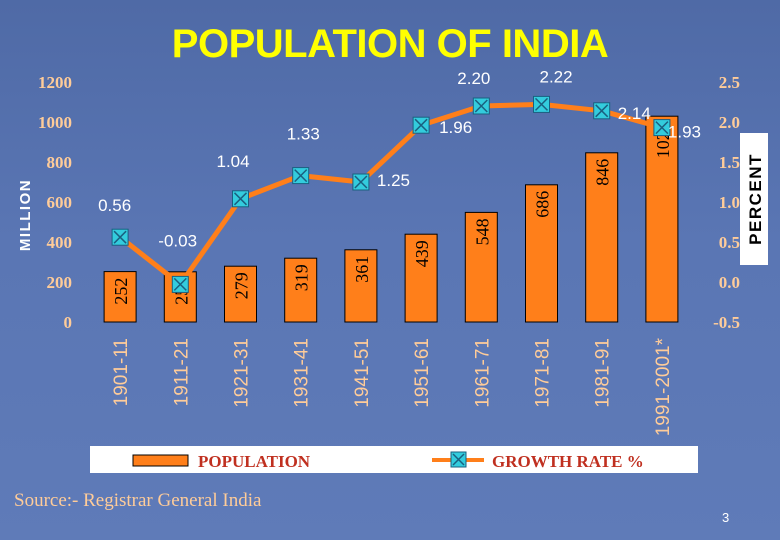 Image resolution: width=780 pixels, height=540 pixels. I want to click on right-tick-label: 0.5, so click(729, 242).